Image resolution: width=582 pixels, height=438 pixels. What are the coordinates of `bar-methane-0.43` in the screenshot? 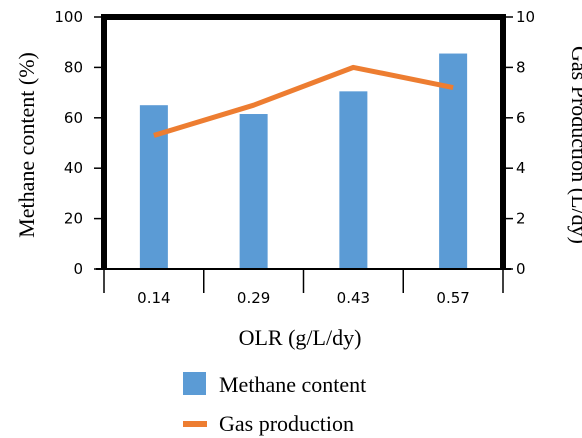 It's located at (353, 180).